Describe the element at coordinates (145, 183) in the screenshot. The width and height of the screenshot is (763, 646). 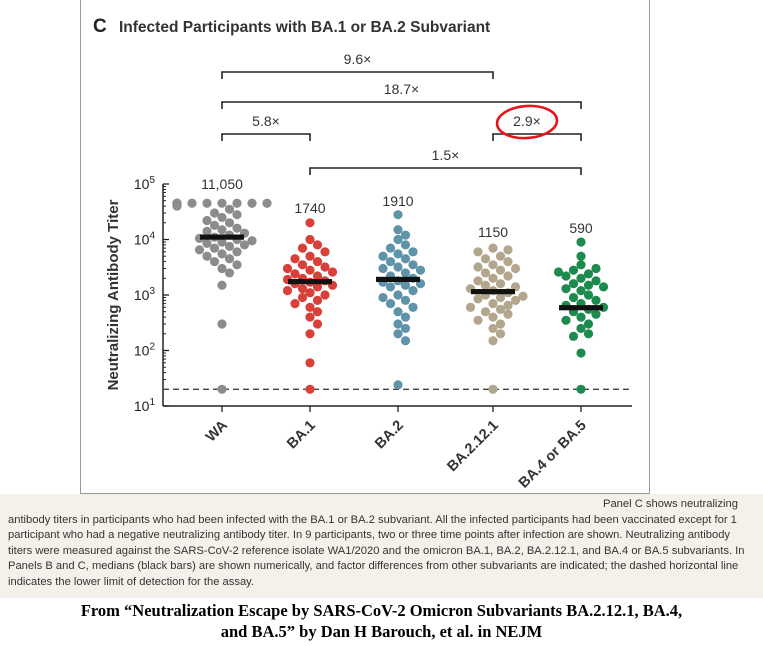
I see `y-tick-label: 10⁵` at that location.